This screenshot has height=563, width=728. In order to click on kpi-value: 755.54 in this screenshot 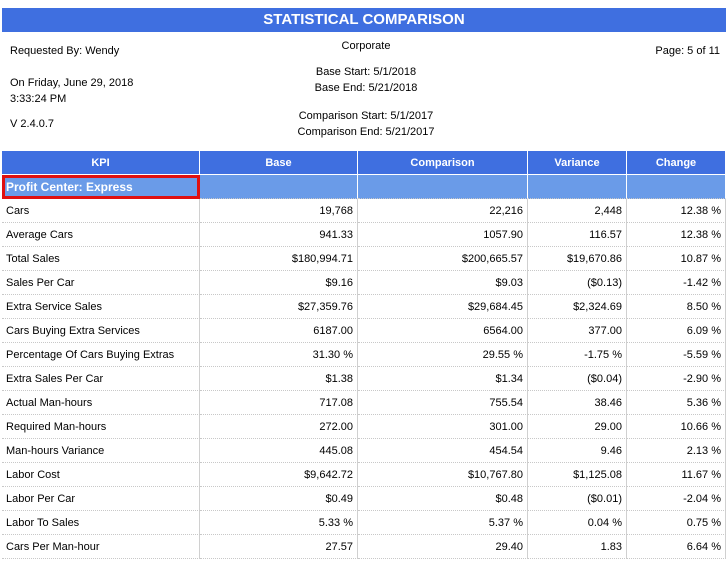, I will do `click(443, 403)`.